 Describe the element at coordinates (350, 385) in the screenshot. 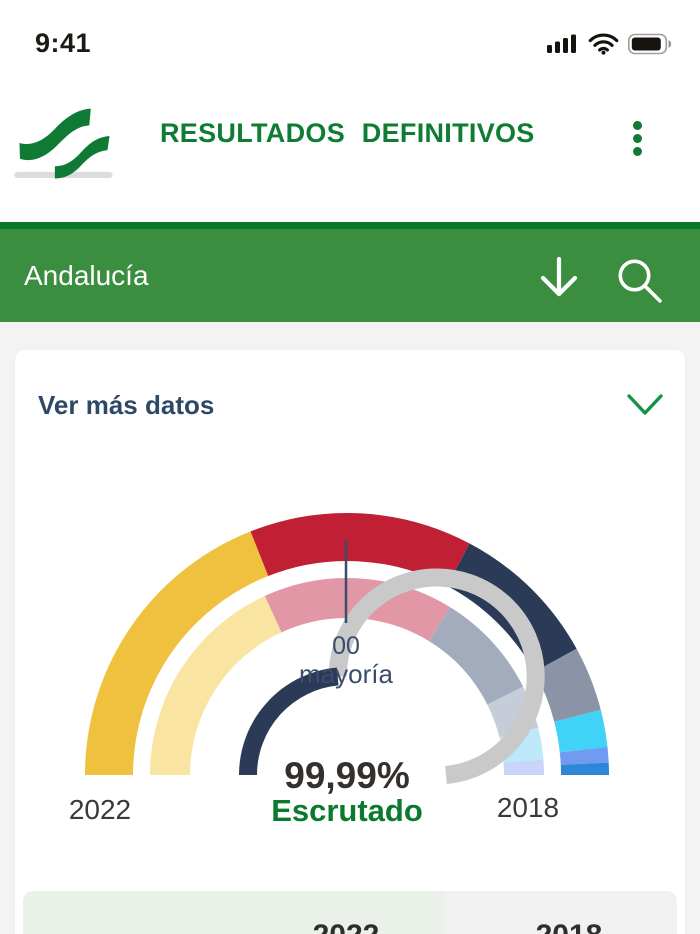

I see `ver-mas-datos-expander: Ver más datos` at that location.